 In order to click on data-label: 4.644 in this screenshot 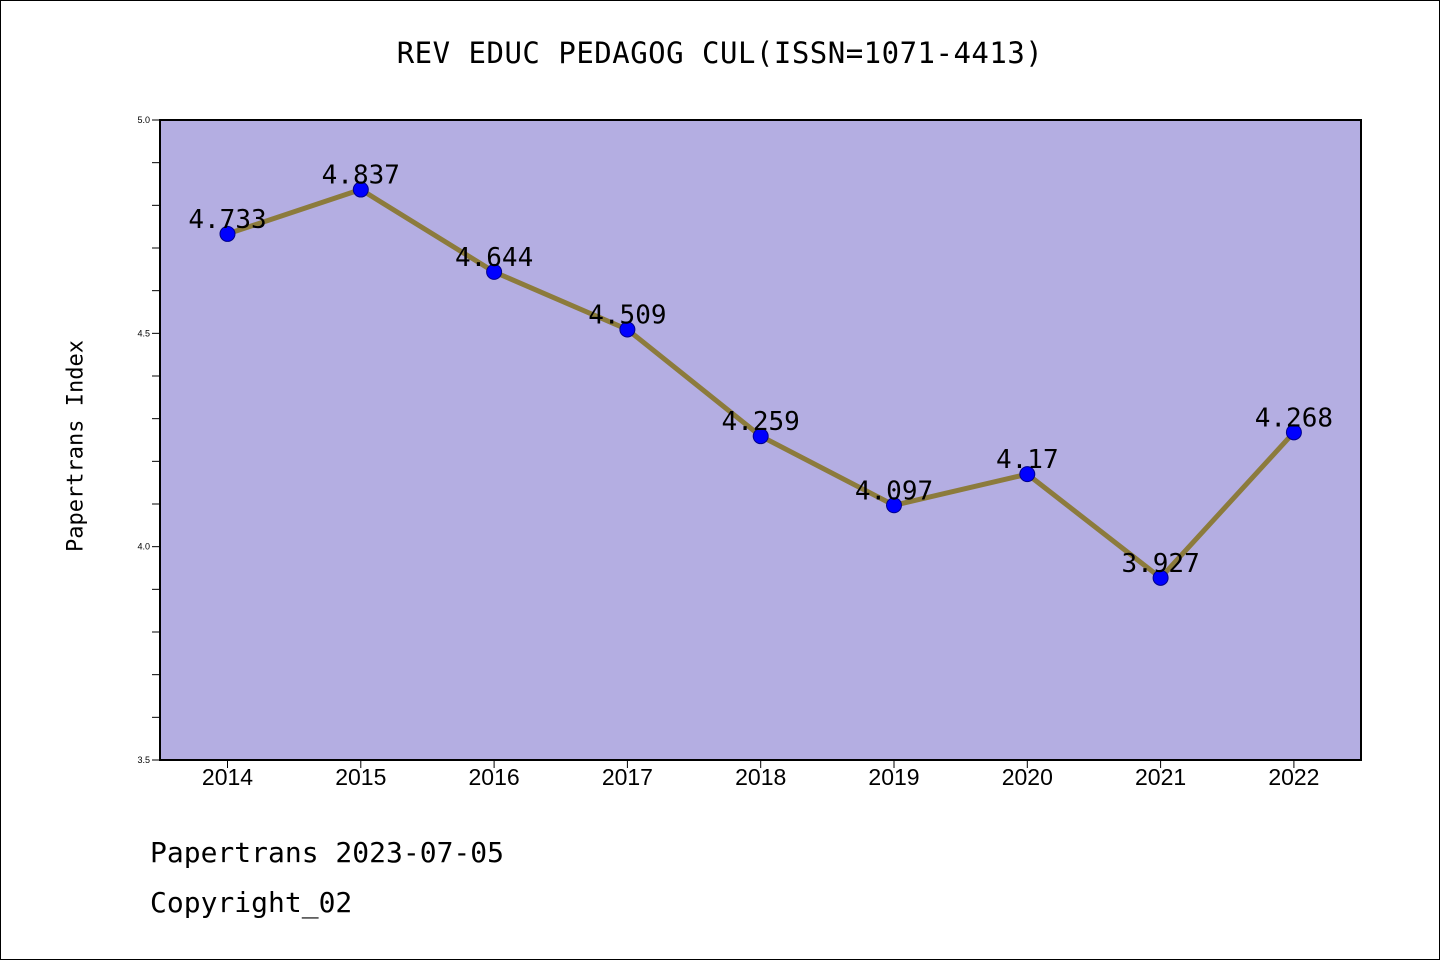, I will do `click(494, 258)`.